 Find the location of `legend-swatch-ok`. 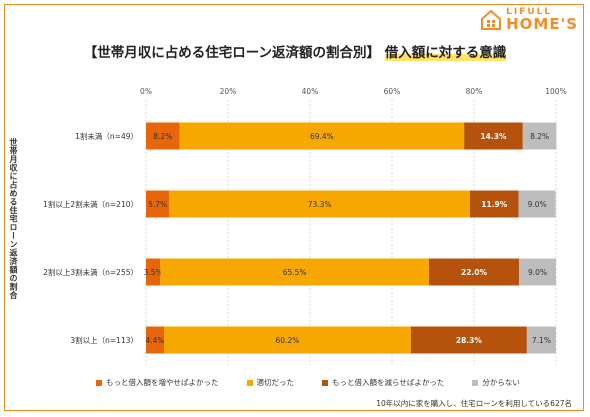

legend-swatch-ok is located at coordinates (249, 382).